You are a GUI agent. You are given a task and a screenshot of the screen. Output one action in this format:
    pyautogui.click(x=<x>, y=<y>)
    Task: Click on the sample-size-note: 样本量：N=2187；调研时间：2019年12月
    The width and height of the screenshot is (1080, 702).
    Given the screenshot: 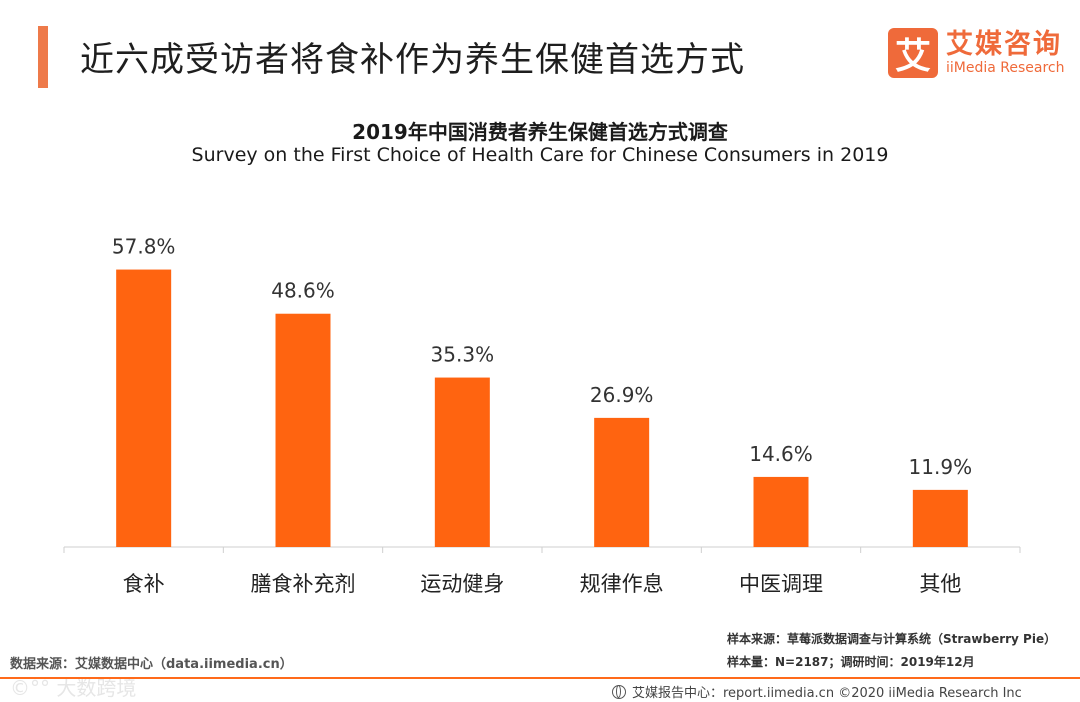 What is the action you would take?
    pyautogui.click(x=851, y=662)
    